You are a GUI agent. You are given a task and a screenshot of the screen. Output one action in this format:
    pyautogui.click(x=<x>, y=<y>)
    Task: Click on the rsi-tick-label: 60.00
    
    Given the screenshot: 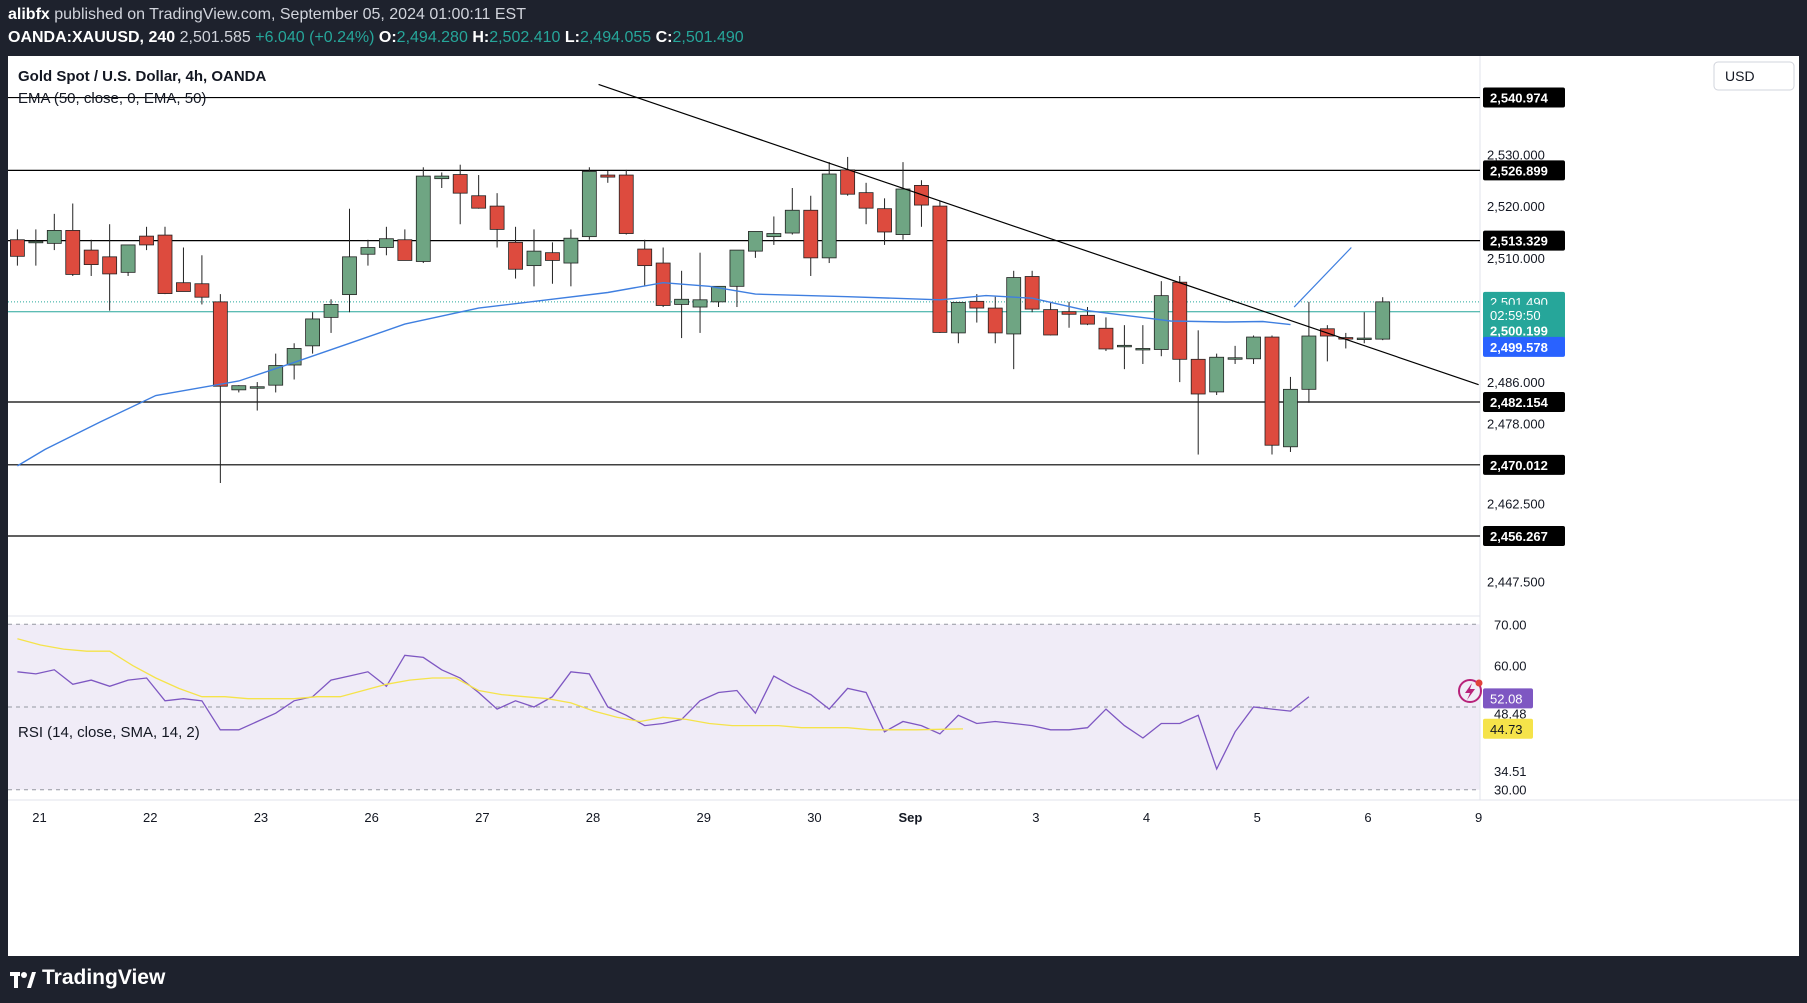 What is the action you would take?
    pyautogui.click(x=1510, y=666)
    